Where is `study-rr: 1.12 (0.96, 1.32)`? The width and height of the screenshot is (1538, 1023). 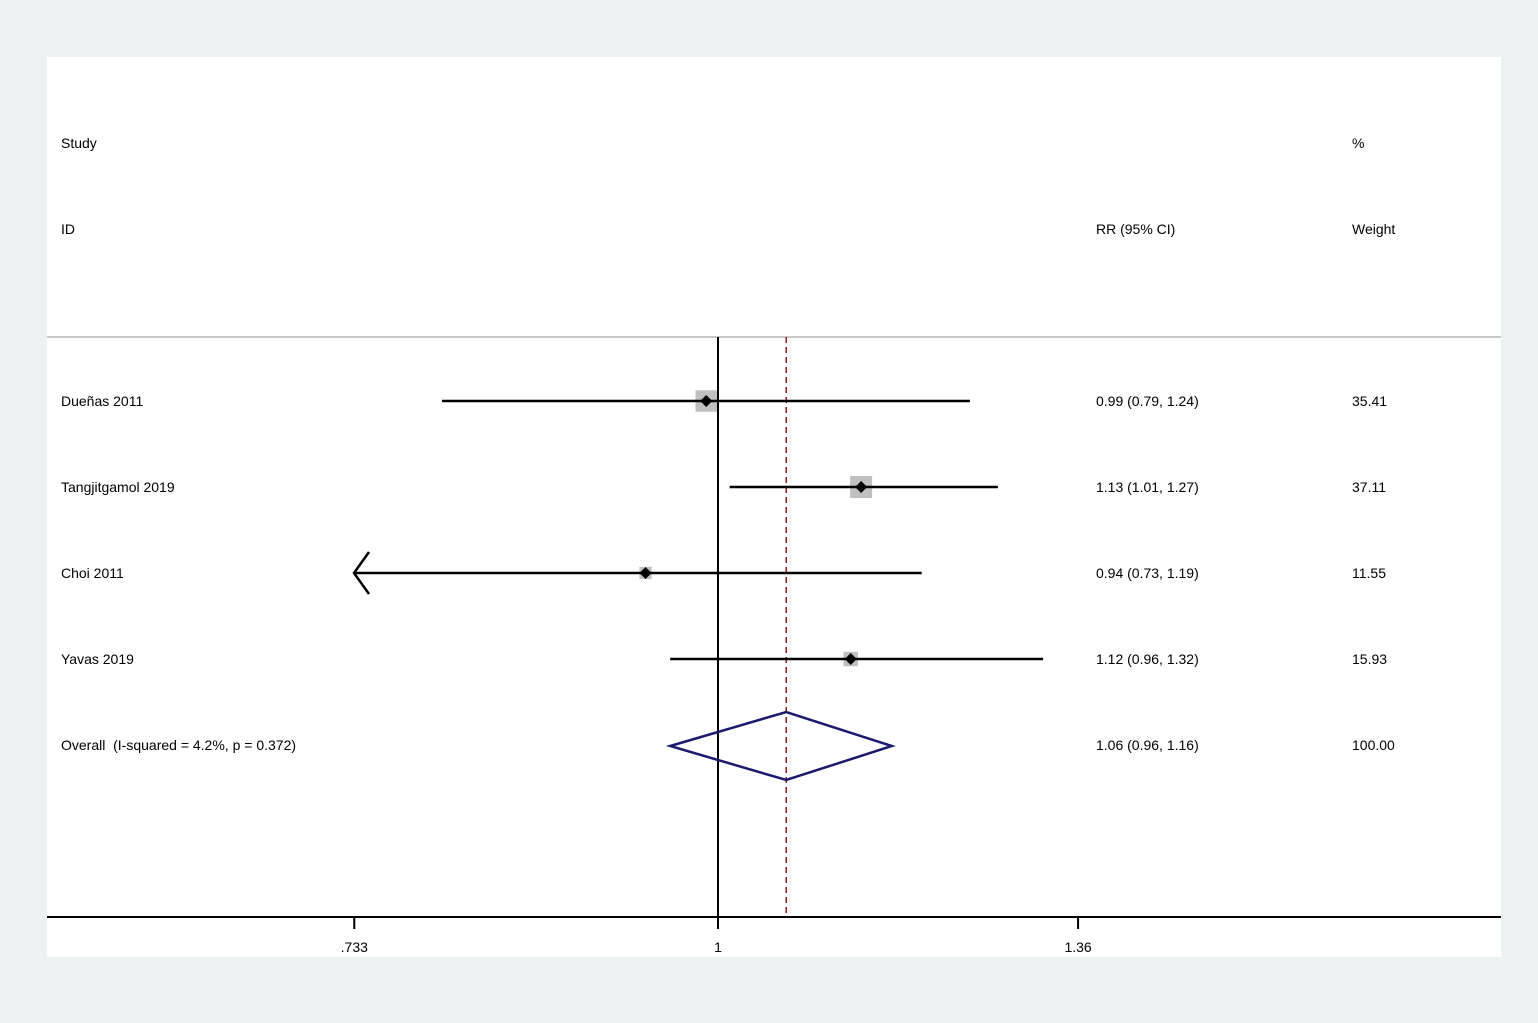 study-rr: 1.12 (0.96, 1.32) is located at coordinates (1147, 659).